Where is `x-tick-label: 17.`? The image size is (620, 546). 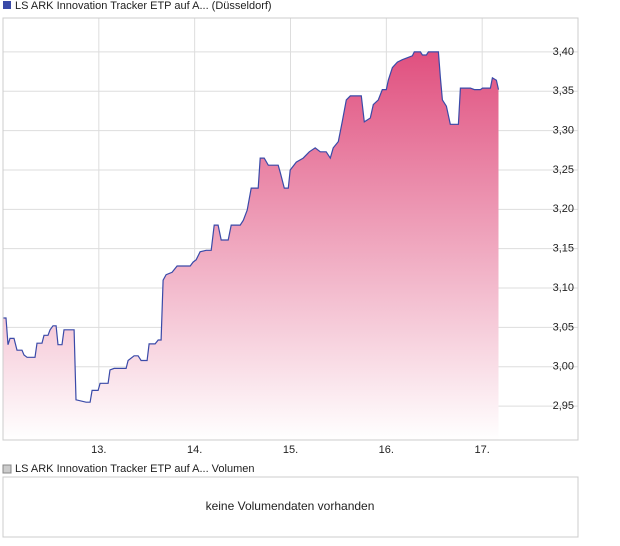
x-tick-label: 17. is located at coordinates (482, 450).